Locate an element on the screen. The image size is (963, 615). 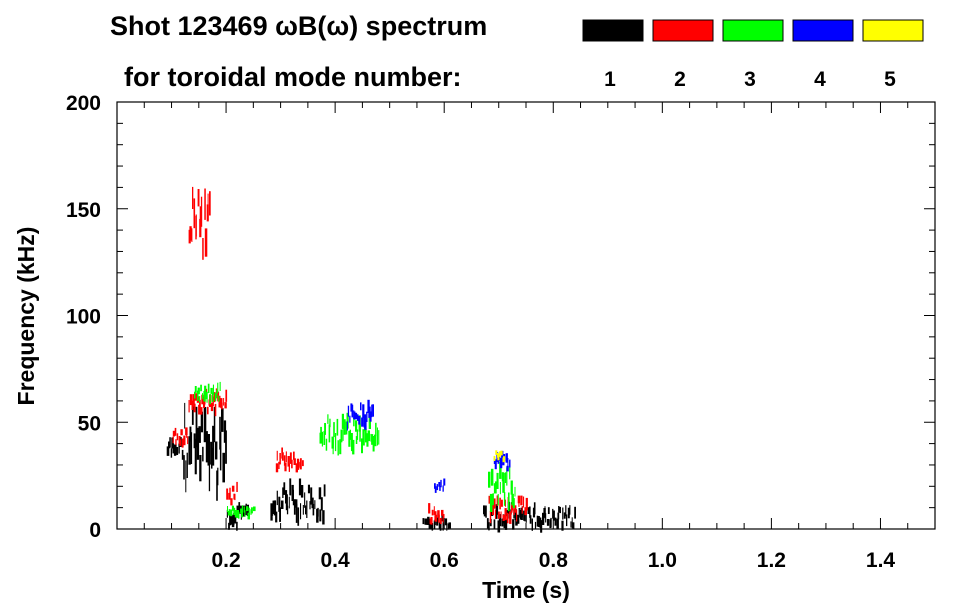
legend-label-1: 1 is located at coordinates (610, 79).